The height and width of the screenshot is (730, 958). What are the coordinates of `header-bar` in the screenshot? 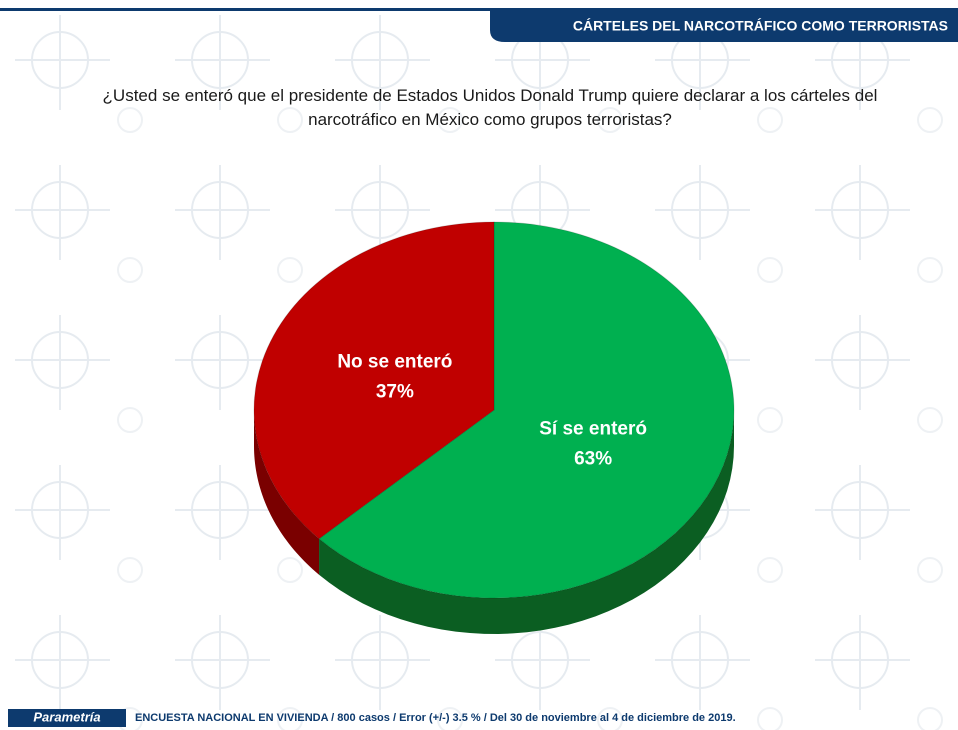 It's located at (724, 26).